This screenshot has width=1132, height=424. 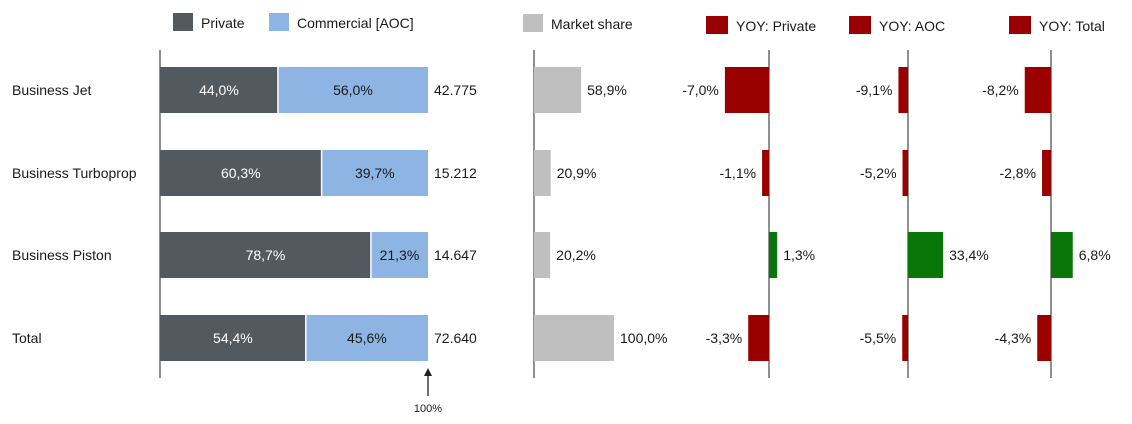 What do you see at coordinates (577, 173) in the screenshot?
I see `data-label-market-share: 20,9%` at bounding box center [577, 173].